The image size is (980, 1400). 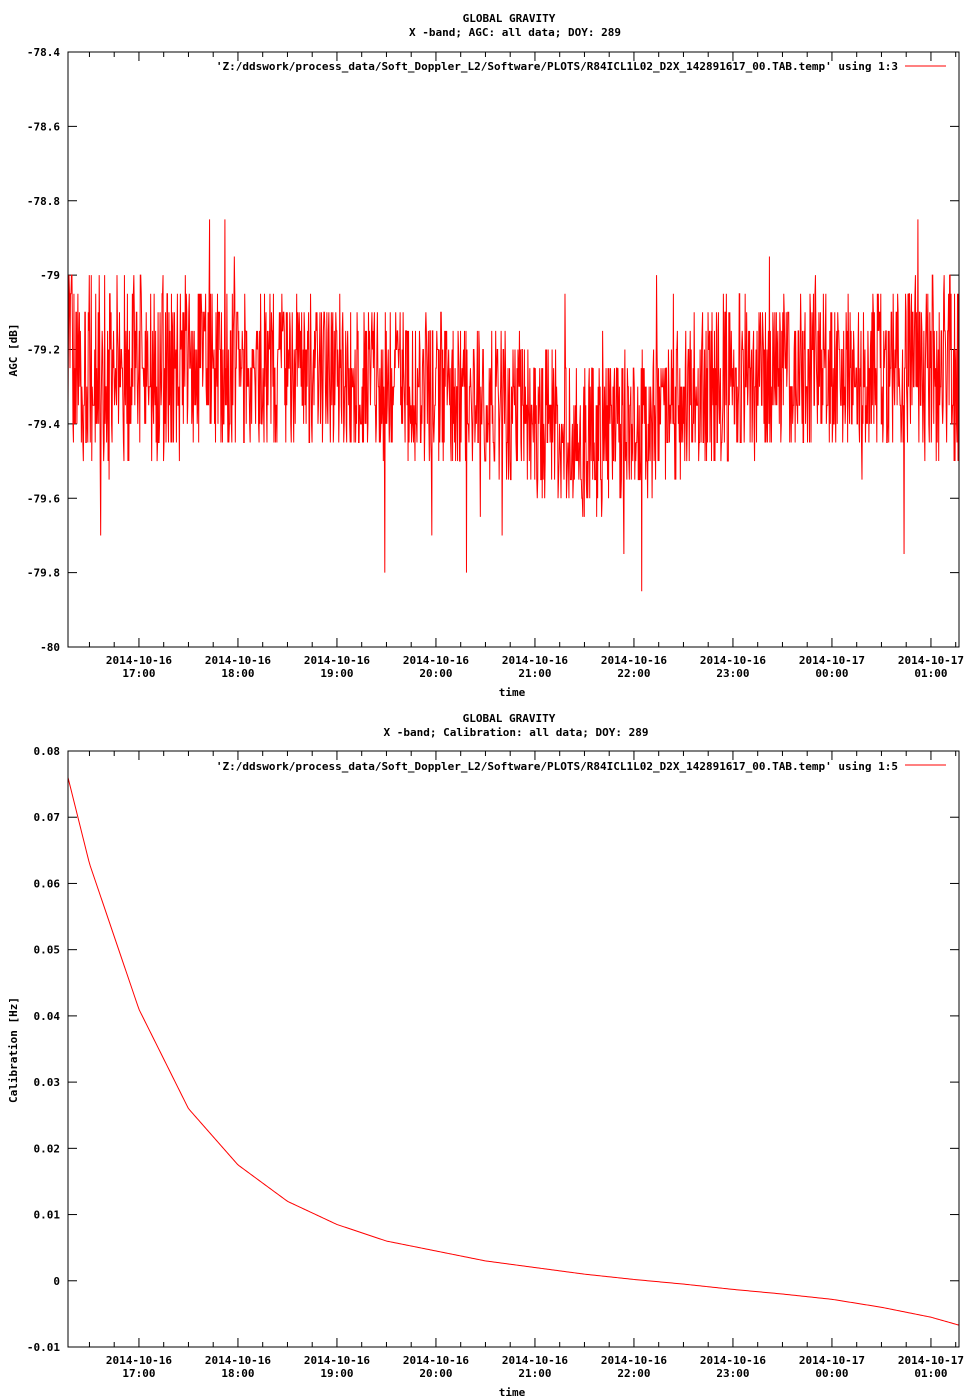 I want to click on y-tick-label: 0.08, so click(x=47, y=751).